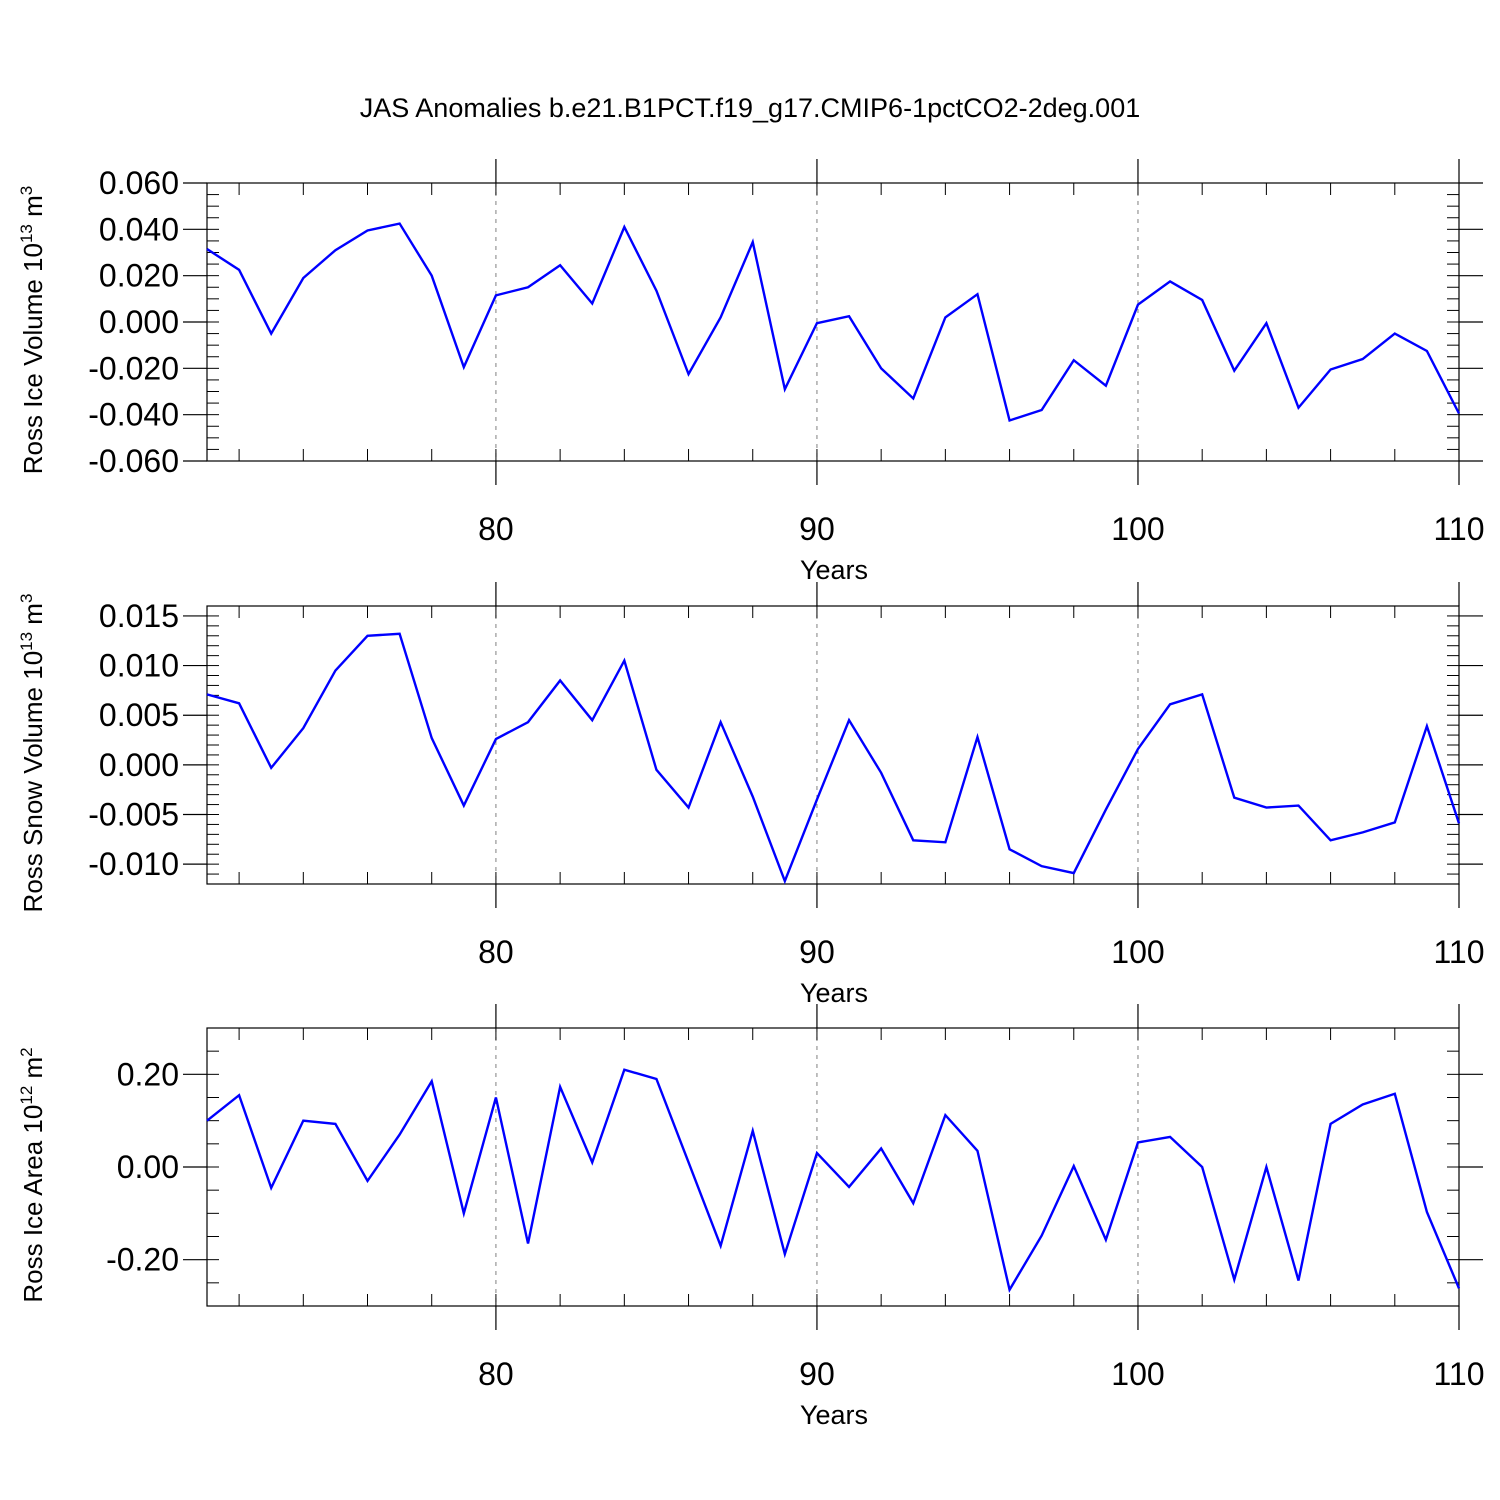 The width and height of the screenshot is (1500, 1500). Describe the element at coordinates (133, 461) in the screenshot. I see `y-tick-label: -0.060` at that location.